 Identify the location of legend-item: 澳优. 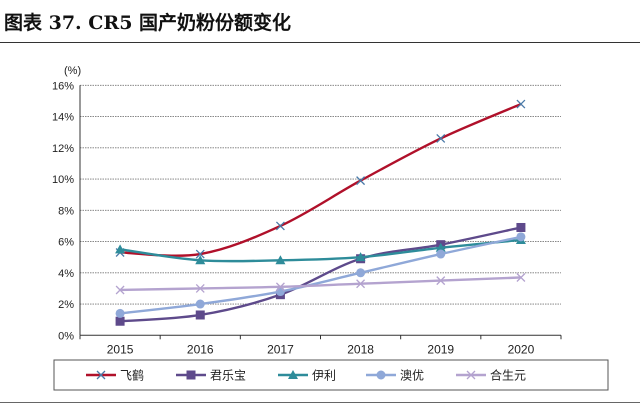
(395, 376).